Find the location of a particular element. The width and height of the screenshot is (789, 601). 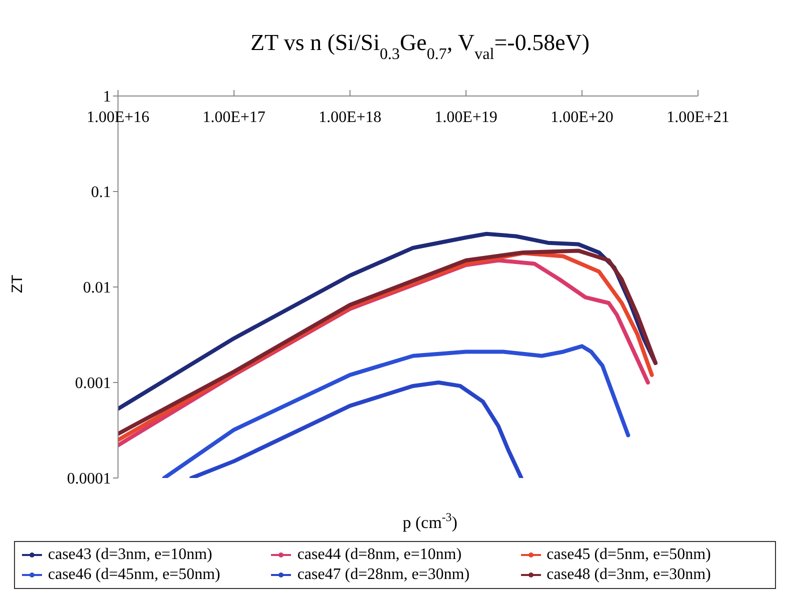

x-tick-label: 1.00E+19 is located at coordinates (466, 117).